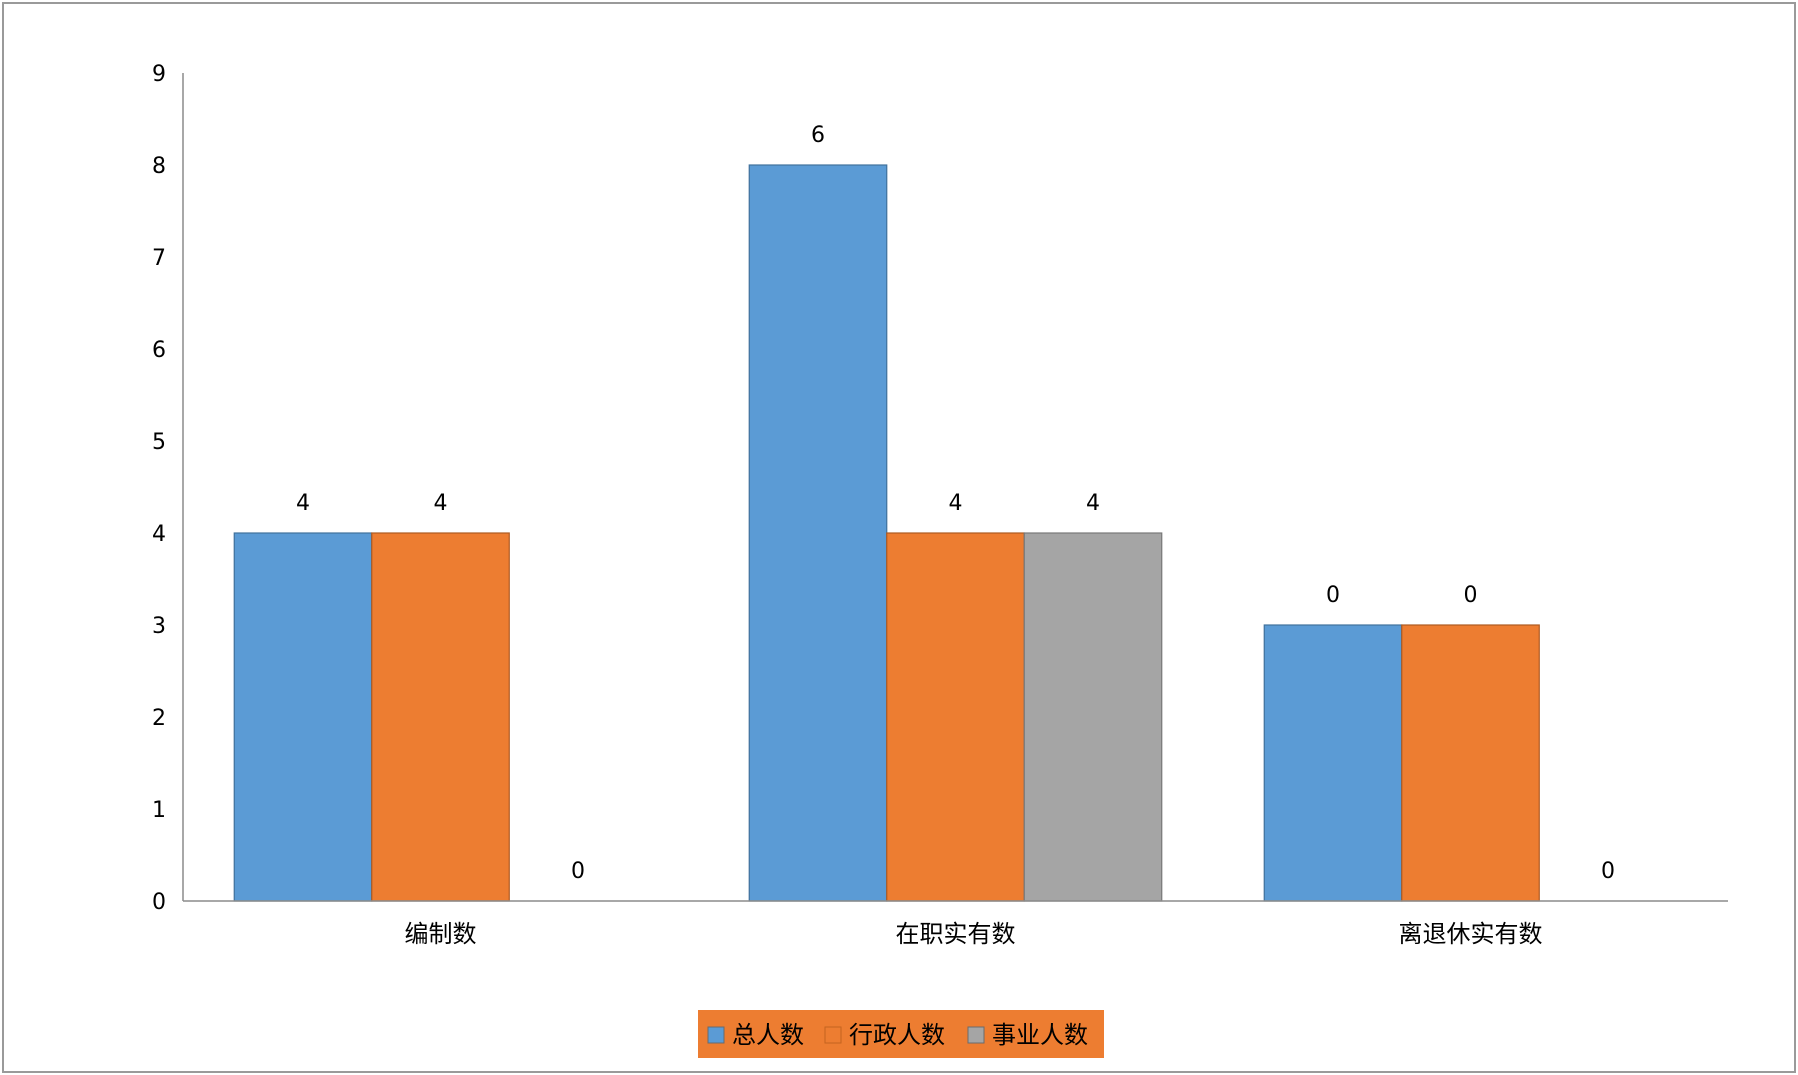  What do you see at coordinates (159, 166) in the screenshot?
I see `y-tick-label: 8` at bounding box center [159, 166].